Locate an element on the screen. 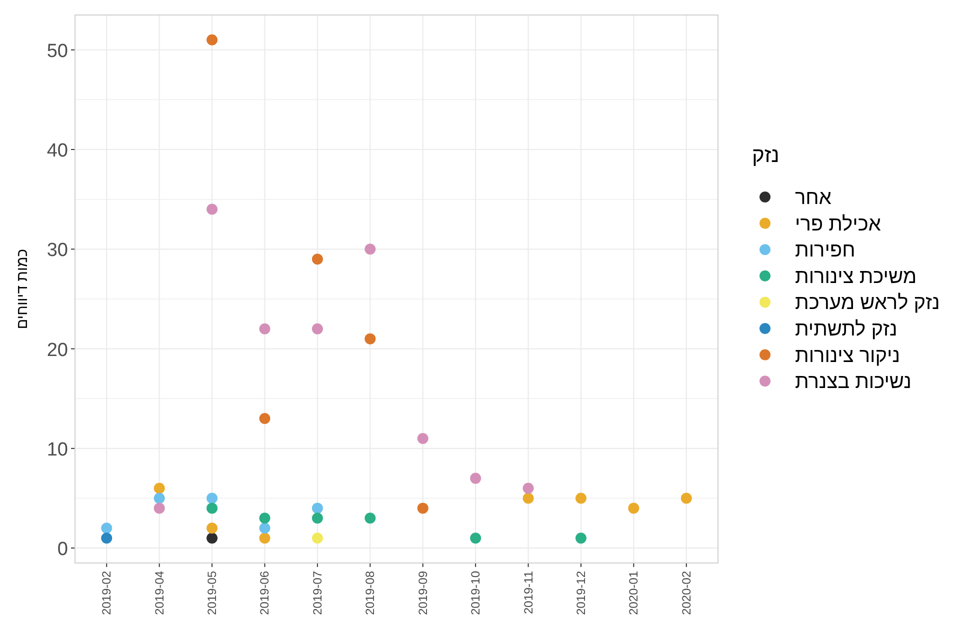 Image resolution: width=978 pixels, height=632 pixels. y-tick-label: 30 is located at coordinates (57, 251).